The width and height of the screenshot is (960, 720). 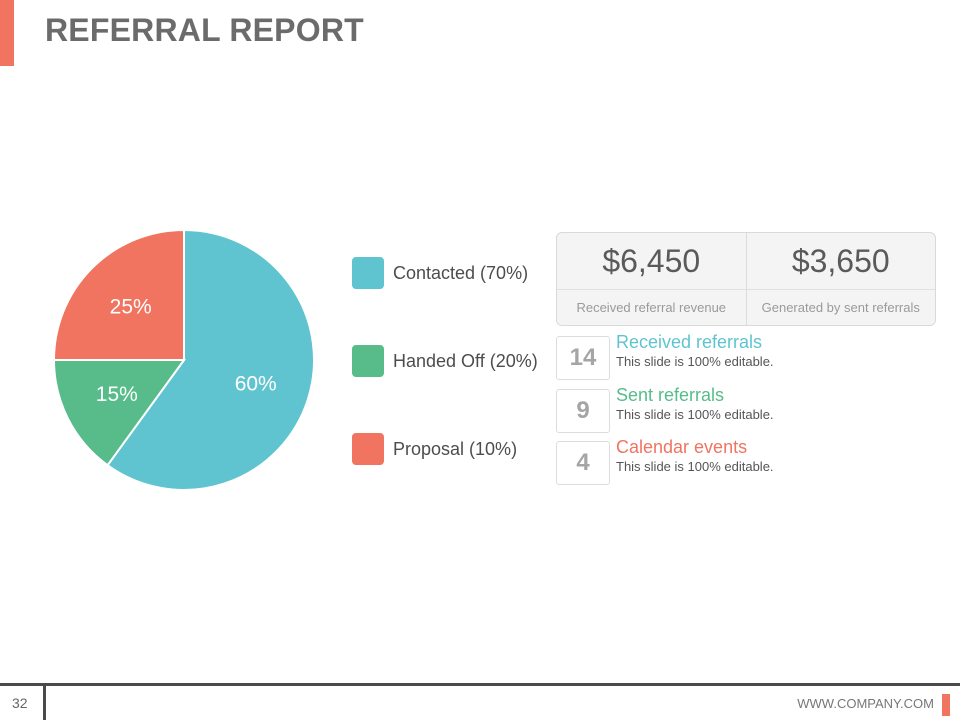 What do you see at coordinates (368, 449) in the screenshot?
I see `legend-swatch-proposal` at bounding box center [368, 449].